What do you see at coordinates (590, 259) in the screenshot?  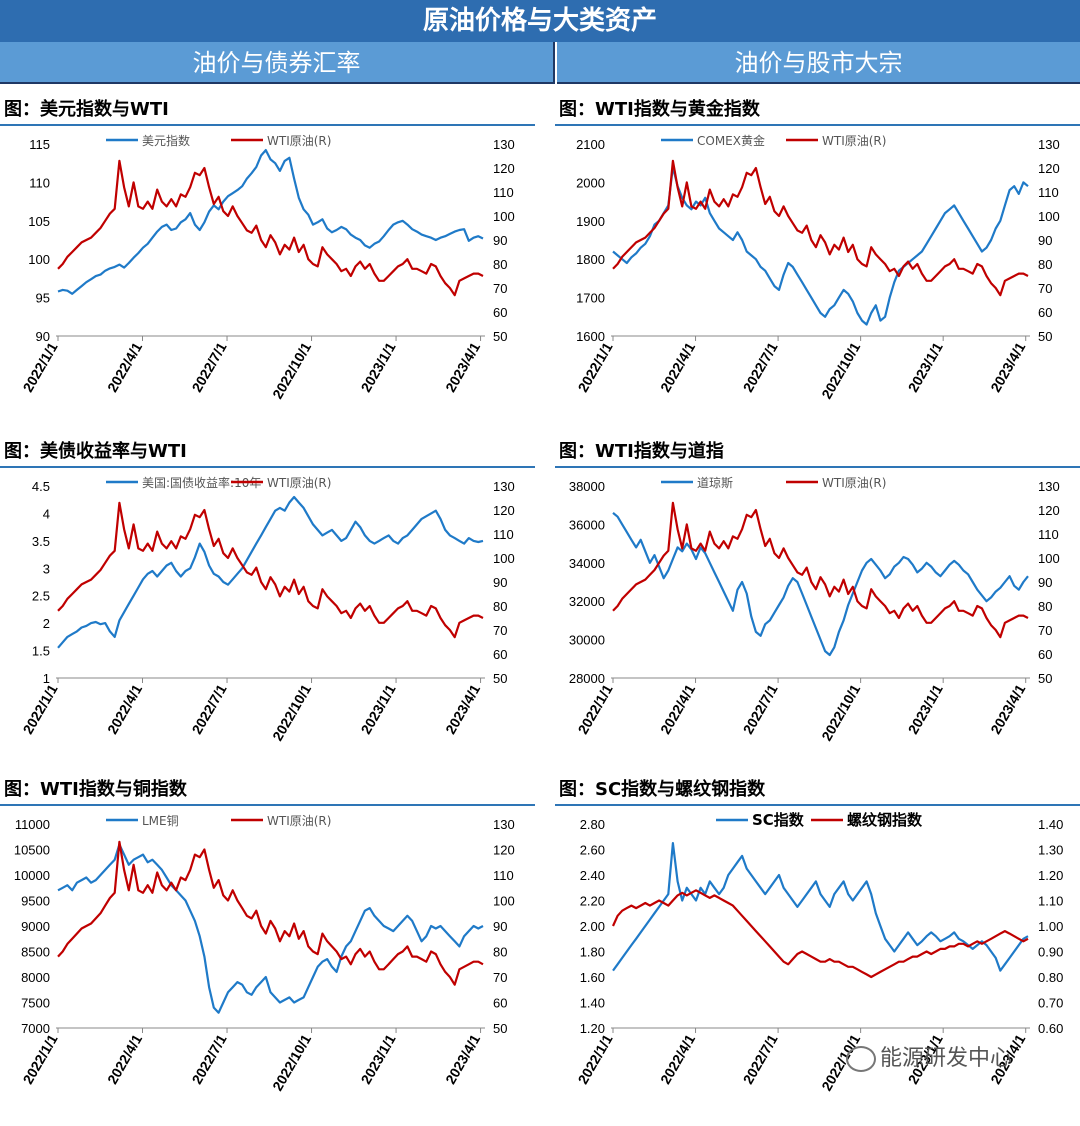 I see `left-axis-tick-label: 1800` at bounding box center [590, 259].